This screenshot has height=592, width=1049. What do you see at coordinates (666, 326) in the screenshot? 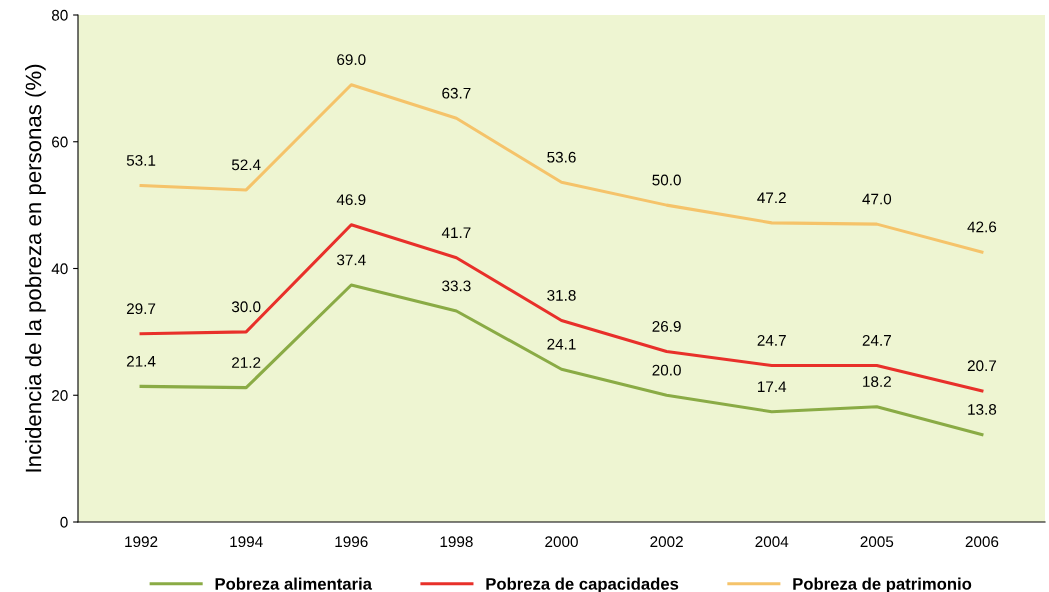
I see `data-label: 26.9` at bounding box center [666, 326].